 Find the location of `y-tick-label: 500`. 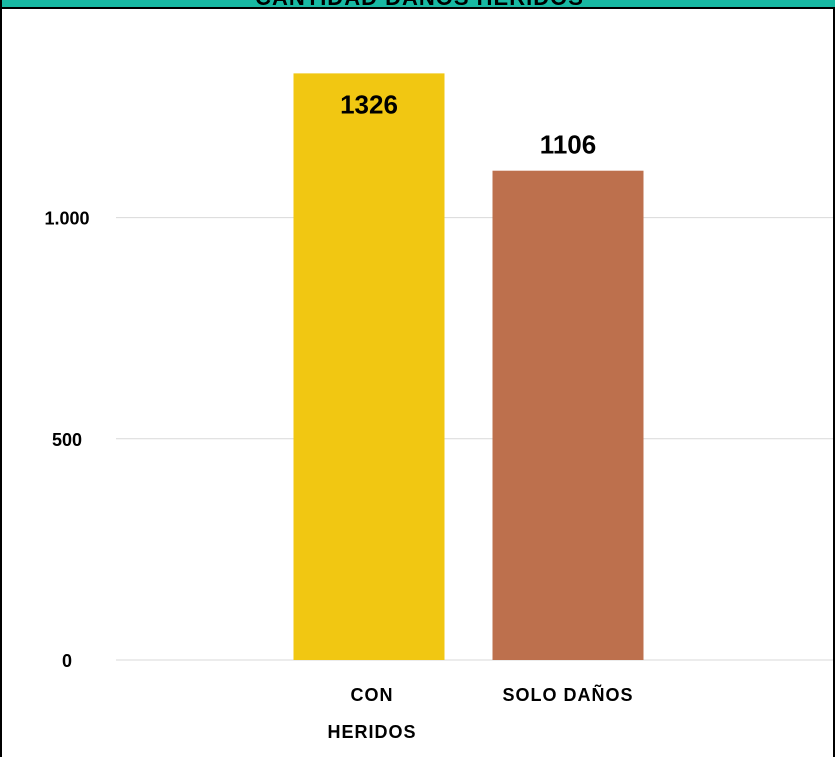

y-tick-label: 500 is located at coordinates (67, 440).